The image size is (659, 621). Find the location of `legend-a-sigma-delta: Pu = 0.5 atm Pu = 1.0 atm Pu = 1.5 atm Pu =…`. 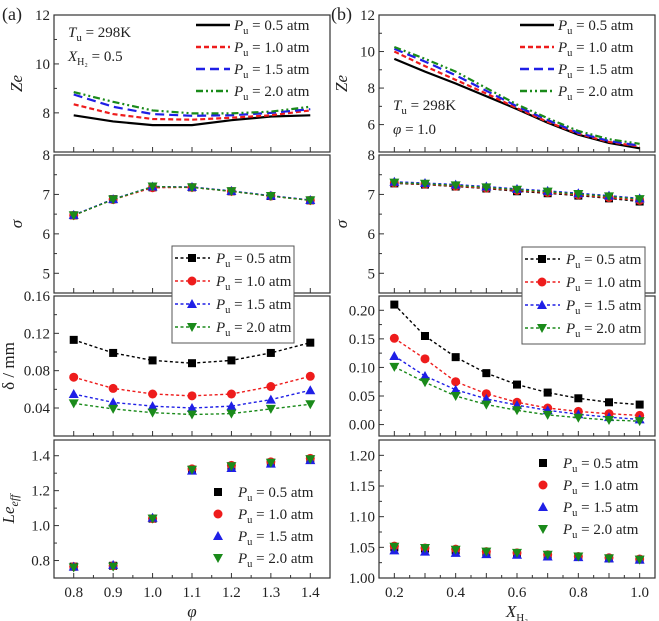

legend-a-sigma-delta: Pu = 0.5 atm Pu = 1.0 atm Pu = 1.5 atm Pu =… is located at coordinates (233, 294).